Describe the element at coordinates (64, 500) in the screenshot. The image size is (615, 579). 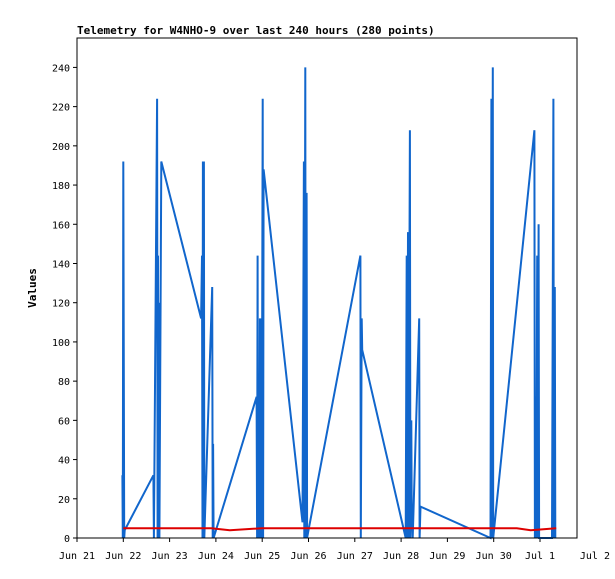
I see `y-tick-label: 20` at that location.